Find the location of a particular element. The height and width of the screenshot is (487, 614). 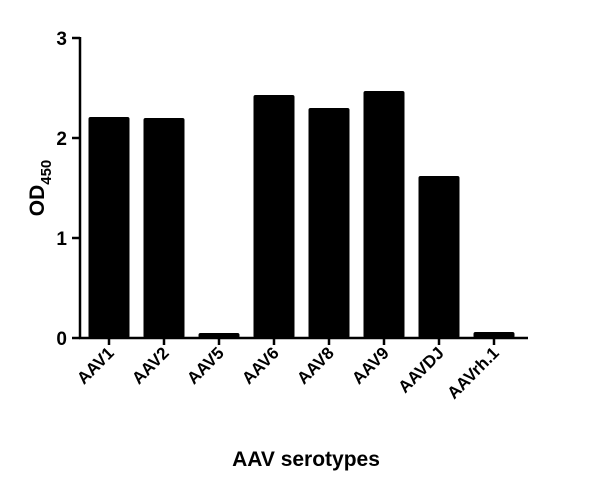

x-tick-label: AAVrh.1 is located at coordinates (473, 372).